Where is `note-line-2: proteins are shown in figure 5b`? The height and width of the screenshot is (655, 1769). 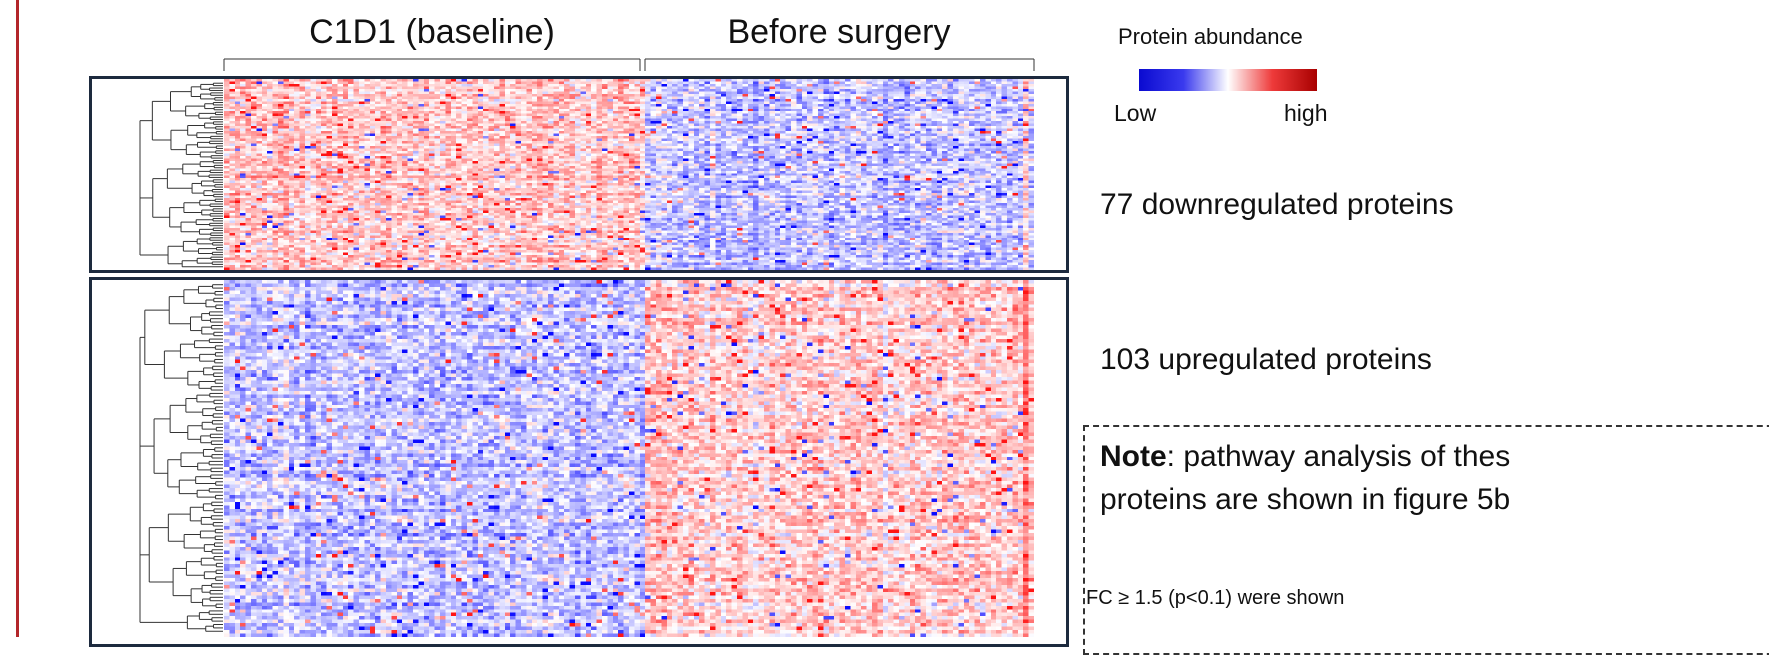 note-line-2: proteins are shown in figure 5b is located at coordinates (1305, 499).